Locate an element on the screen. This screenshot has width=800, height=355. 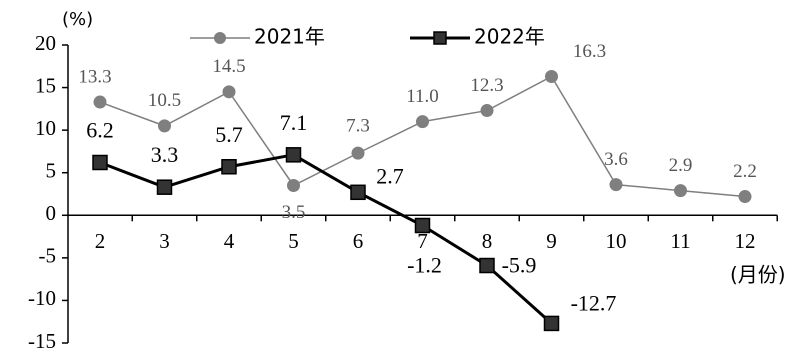
y-tick-label: 0 is located at coordinates (51, 213).